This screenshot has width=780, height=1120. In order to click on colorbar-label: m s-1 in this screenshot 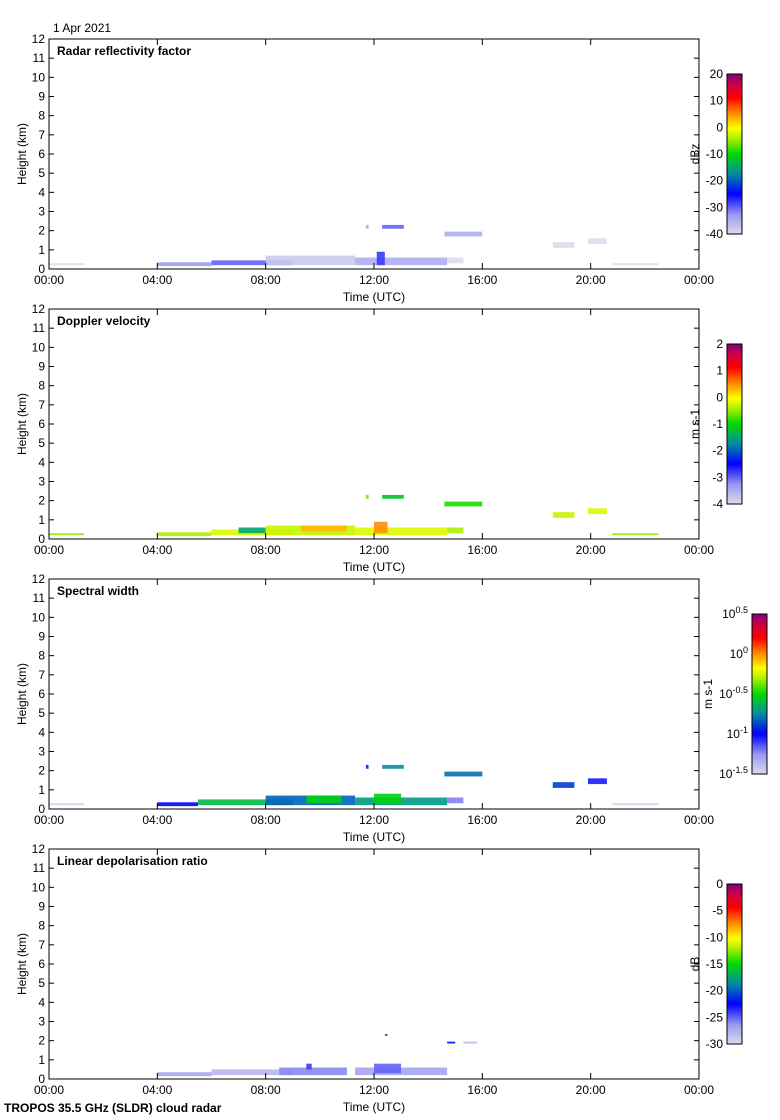, I will do `click(708, 694)`.